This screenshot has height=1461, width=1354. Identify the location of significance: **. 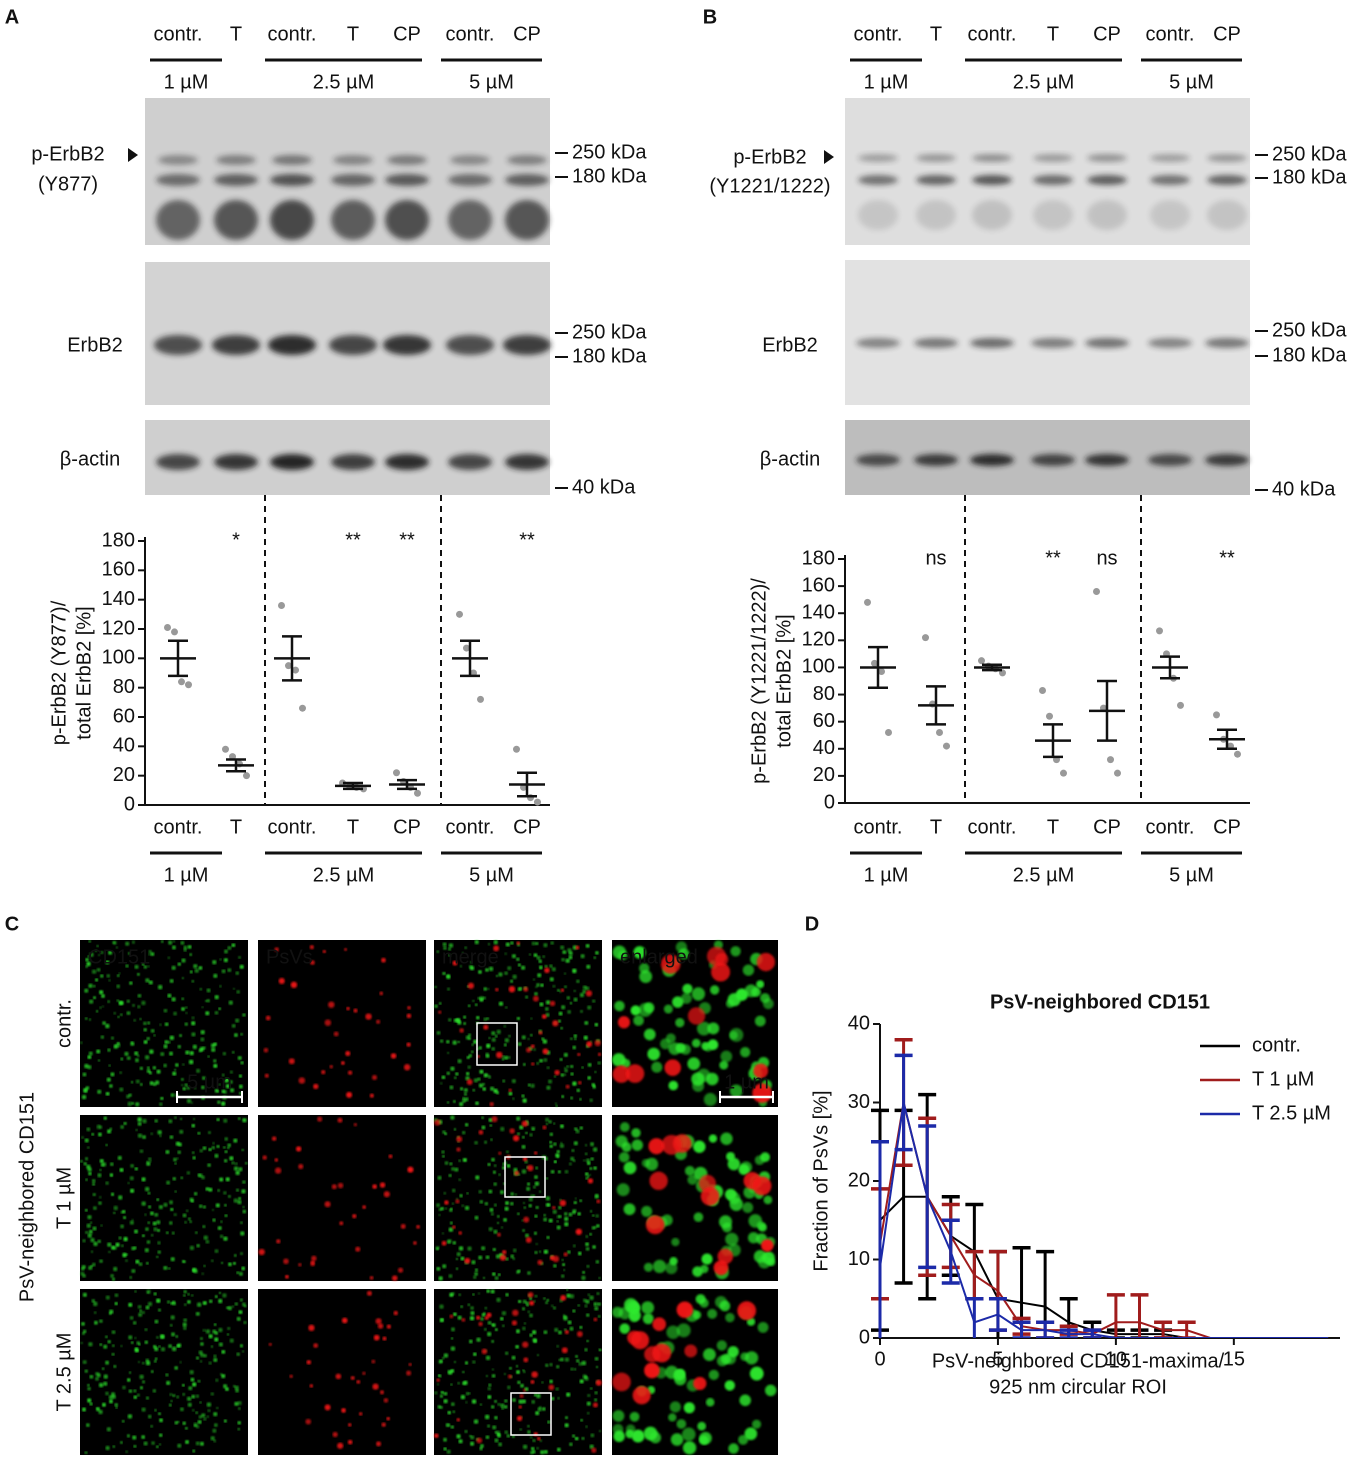
(1227, 558).